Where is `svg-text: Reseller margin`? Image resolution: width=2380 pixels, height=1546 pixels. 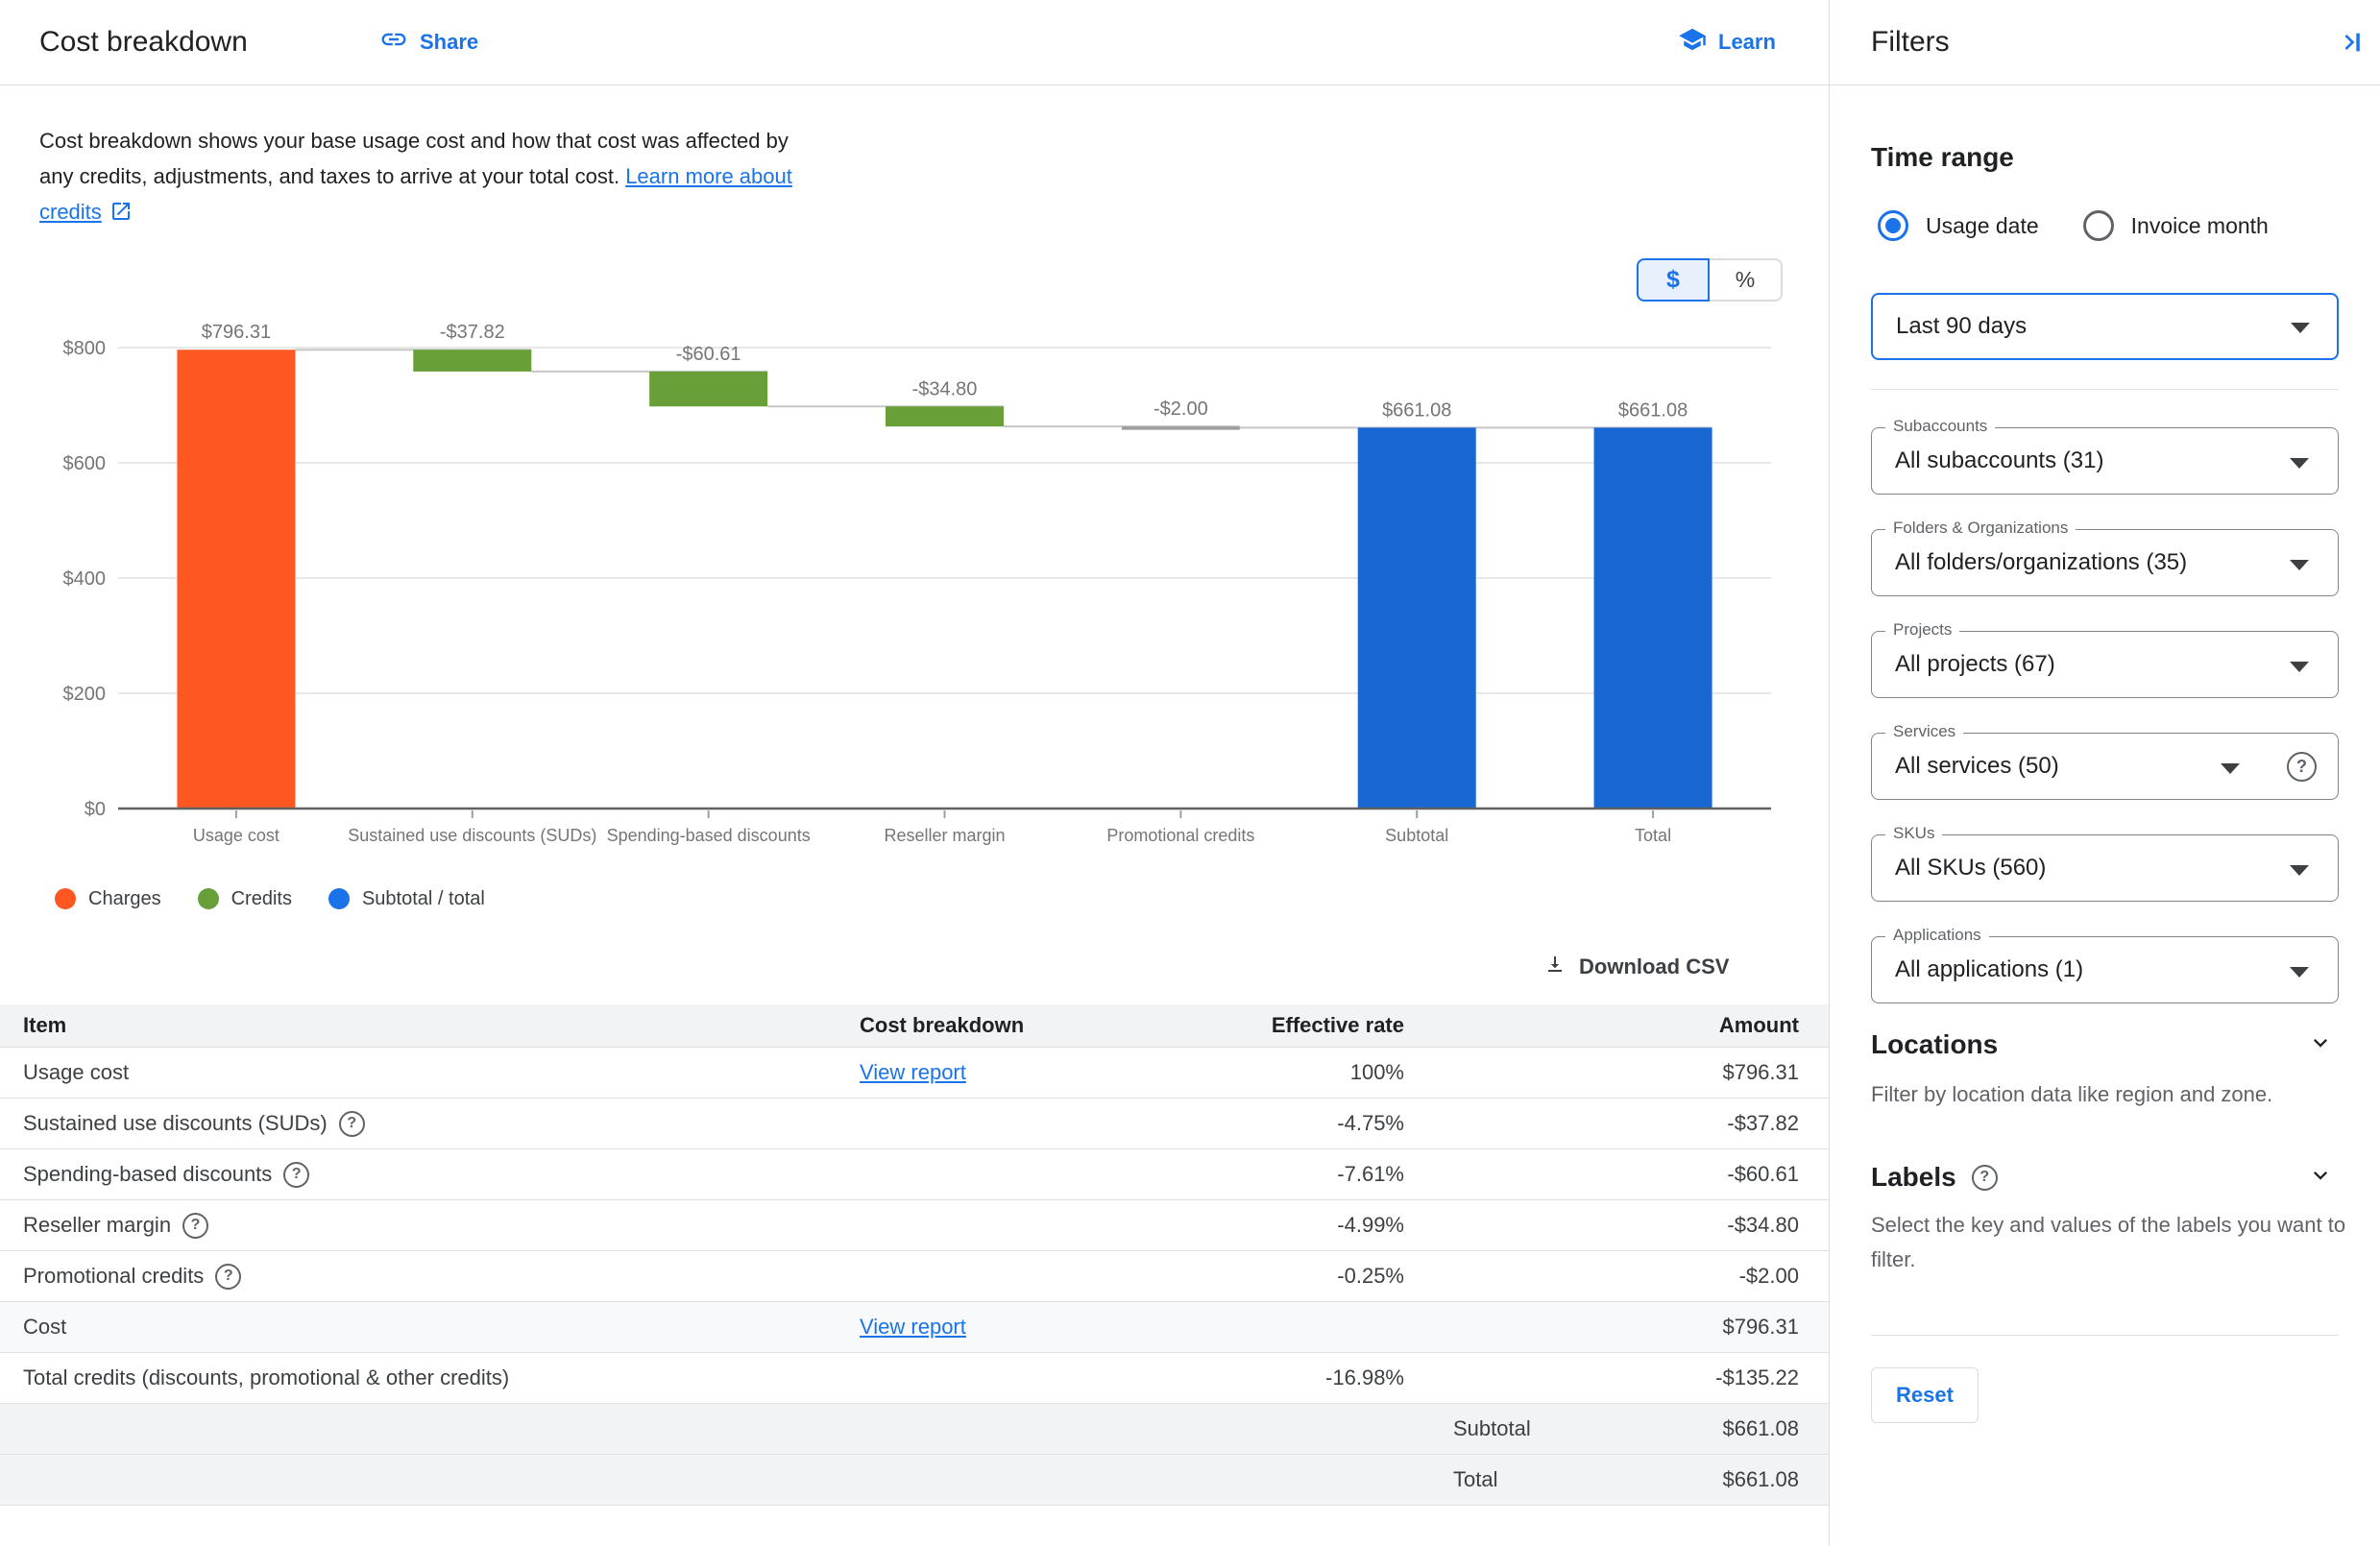
svg-text: Reseller margin is located at coordinates (945, 835).